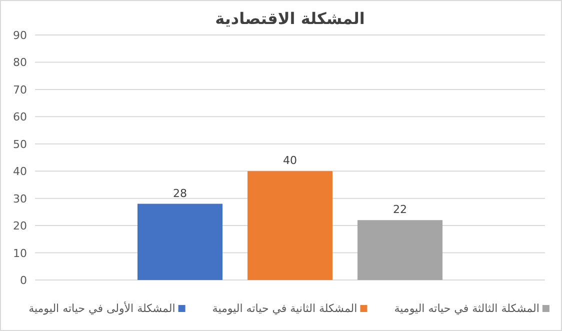 This screenshot has width=562, height=331. I want to click on y-tick-label: 50, so click(20, 144).